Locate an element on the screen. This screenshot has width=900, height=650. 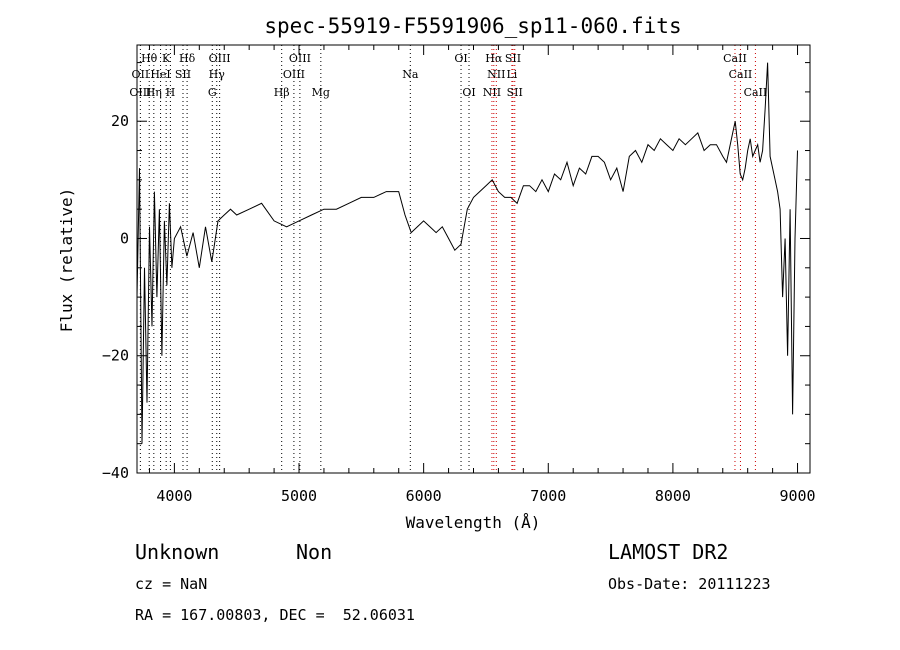
x-tick-label: 4000 is located at coordinates (174, 496).